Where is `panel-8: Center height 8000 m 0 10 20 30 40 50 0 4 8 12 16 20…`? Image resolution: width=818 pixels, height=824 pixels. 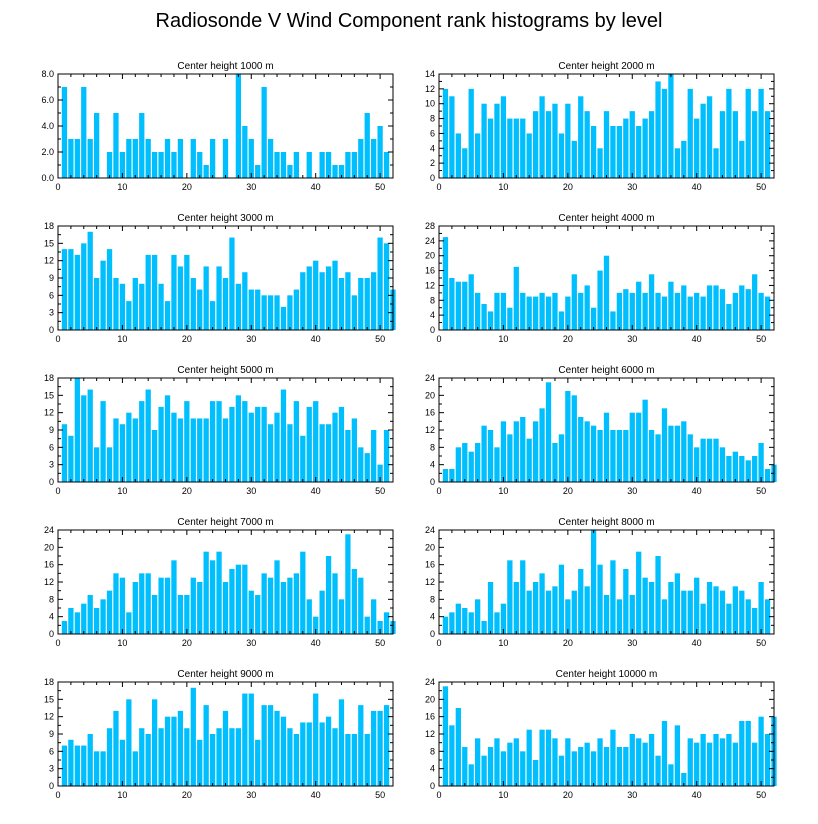
panel-8: Center height 8000 m 0 10 20 30 40 50 0 4 8 12 16 20… is located at coordinates (600, 582).